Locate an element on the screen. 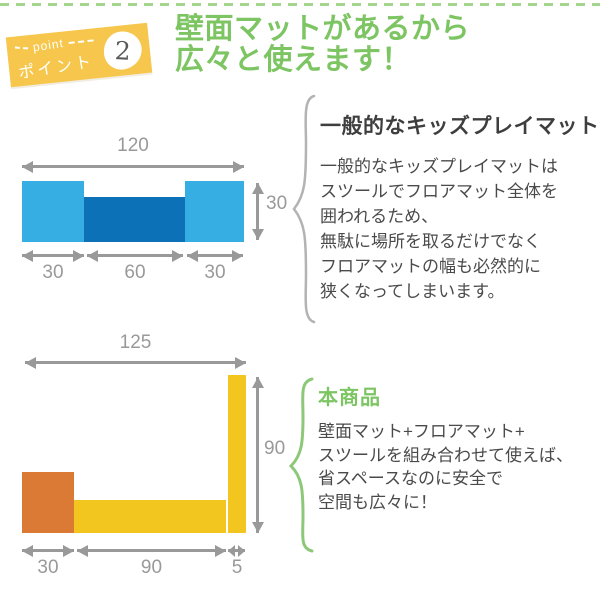 The width and height of the screenshot is (600, 600). page-title-line1: 壁面マットがあるから is located at coordinates (323, 29).